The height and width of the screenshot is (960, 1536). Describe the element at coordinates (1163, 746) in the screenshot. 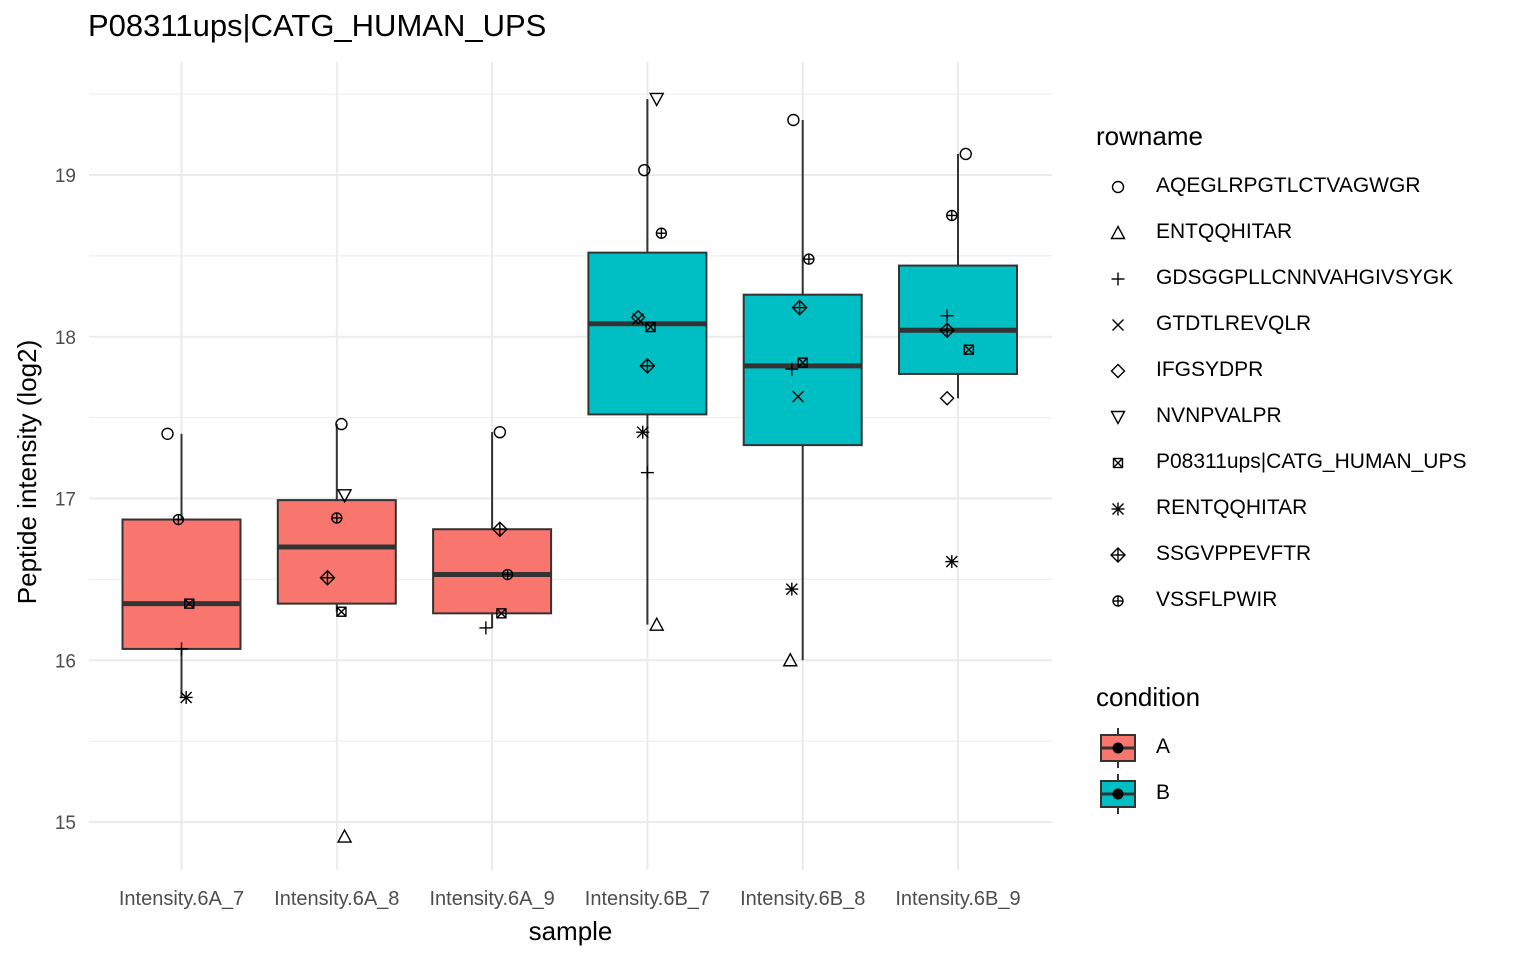

I see `legend-condition-label: A` at that location.